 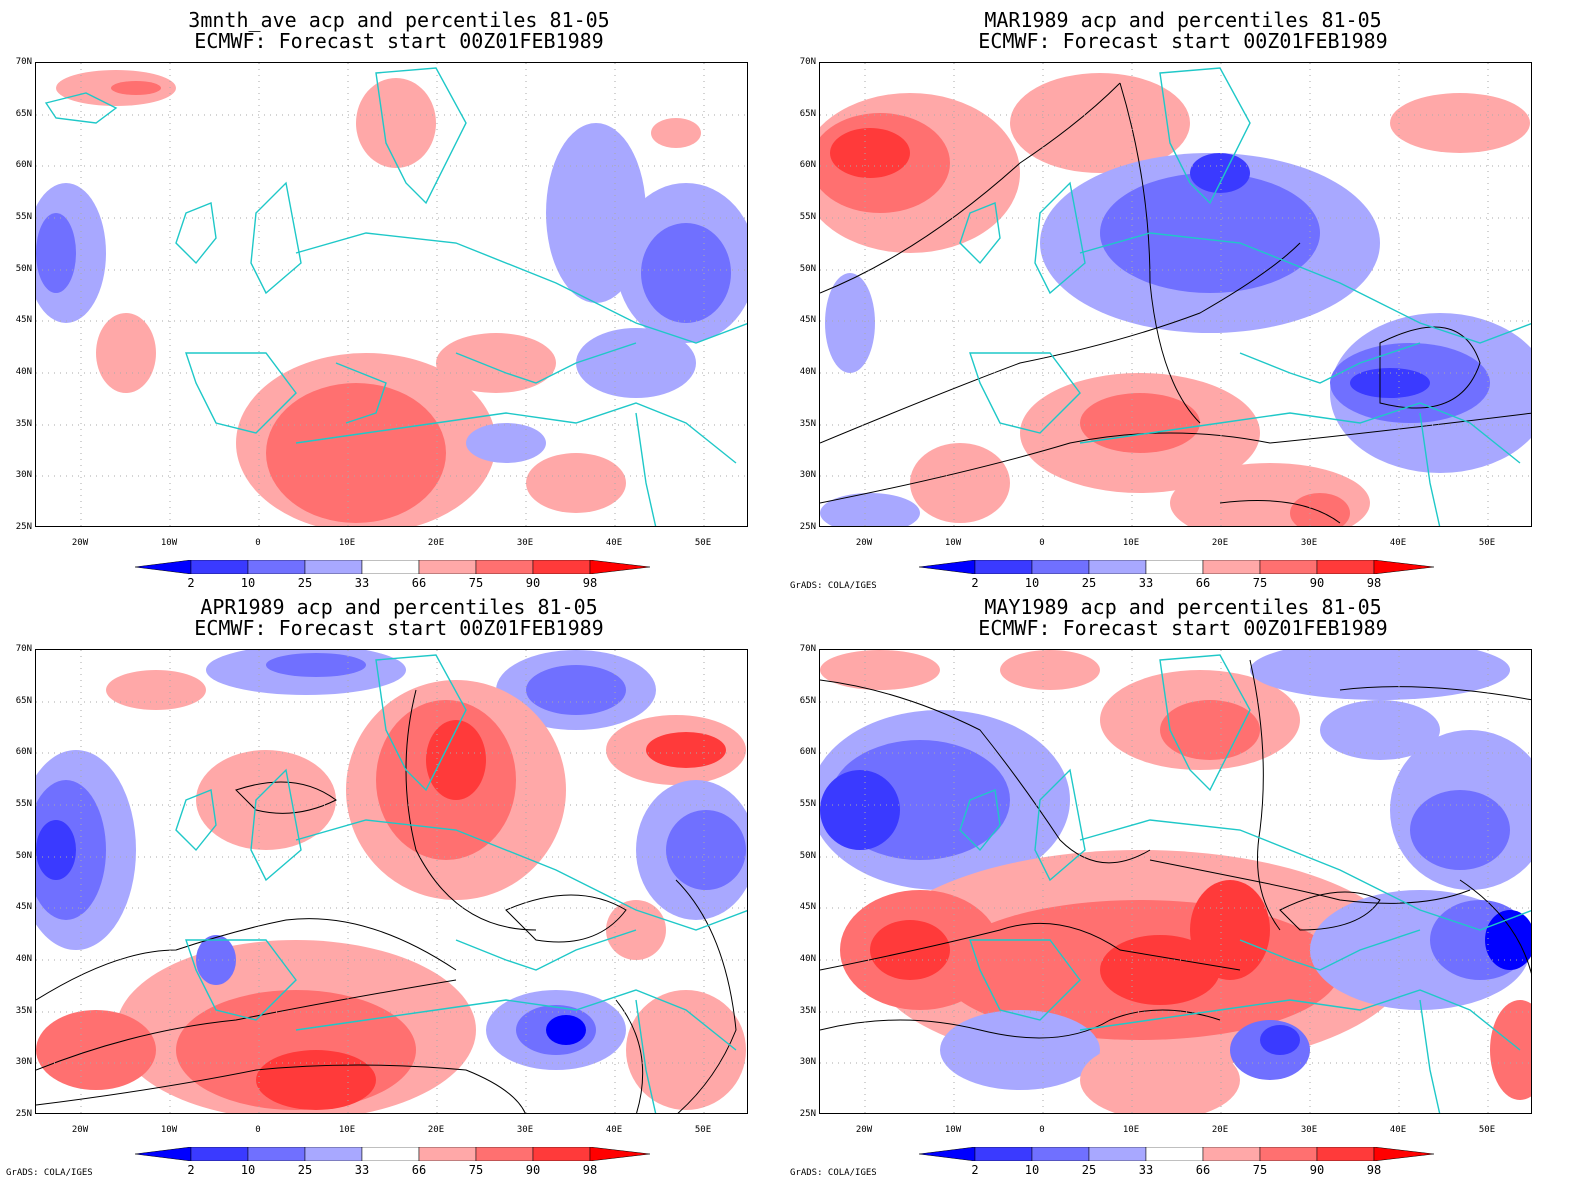 What do you see at coordinates (1183, 20) in the screenshot?
I see `panel-title-line1: MAR1989 acp and percentiles 81-05` at bounding box center [1183, 20].